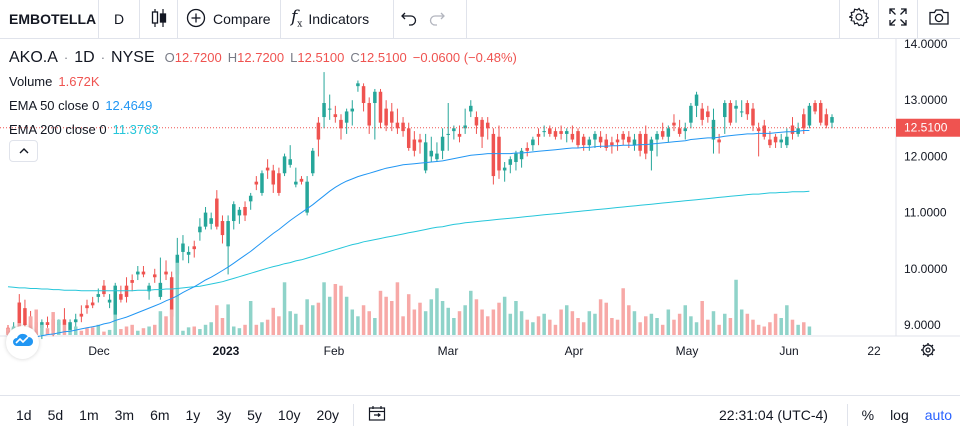 The height and width of the screenshot is (433, 960). What do you see at coordinates (938, 415) in the screenshot?
I see `auto-scale-button: auto` at bounding box center [938, 415].